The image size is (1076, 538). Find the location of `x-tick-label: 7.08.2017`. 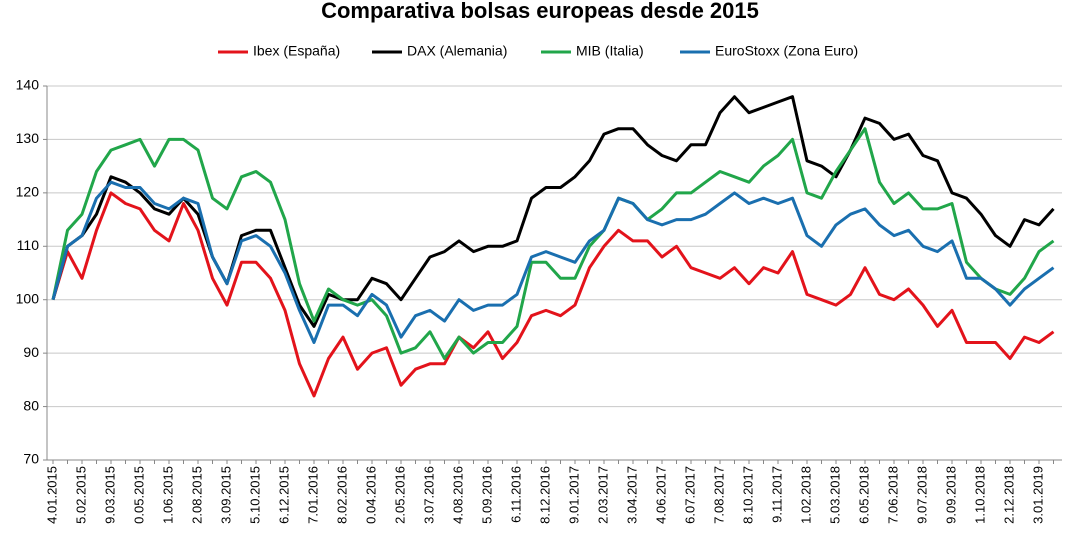

x-tick-label: 7.08.2017 is located at coordinates (718, 495).